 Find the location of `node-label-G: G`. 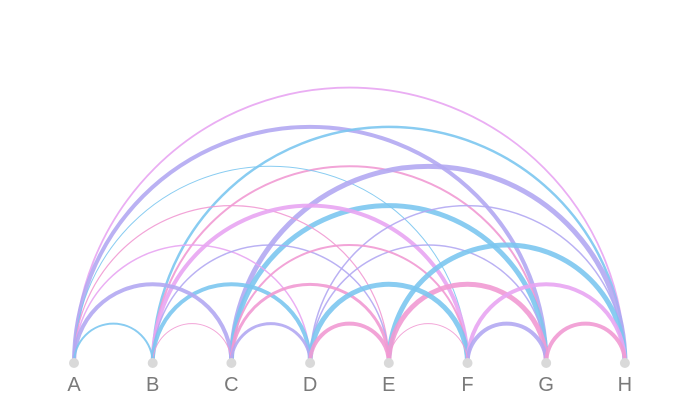

node-label-G: G is located at coordinates (546, 385).